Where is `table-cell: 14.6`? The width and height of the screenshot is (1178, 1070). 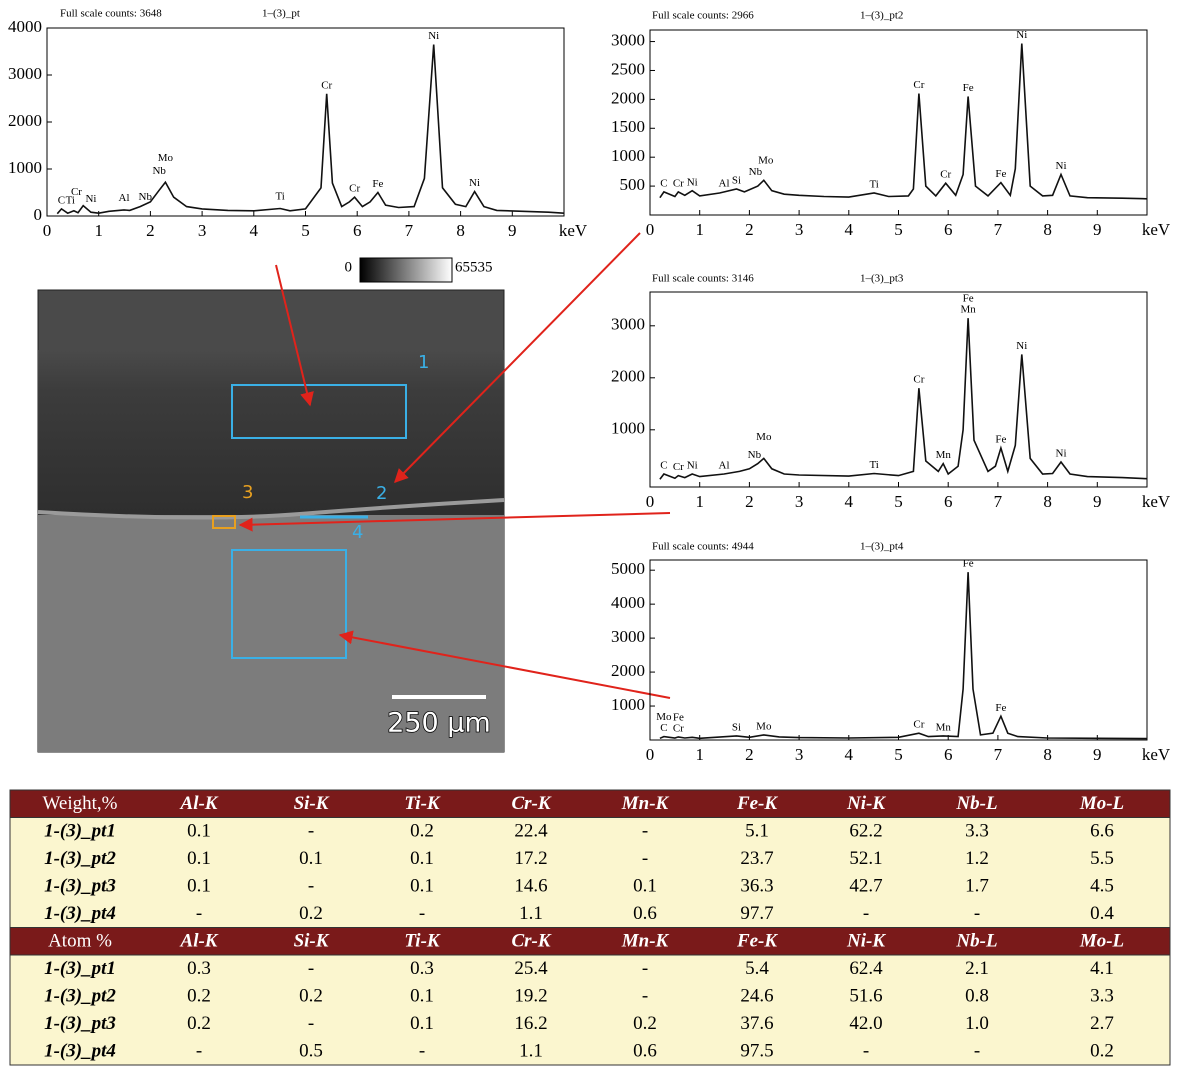 table-cell: 14.6 is located at coordinates (530, 886).